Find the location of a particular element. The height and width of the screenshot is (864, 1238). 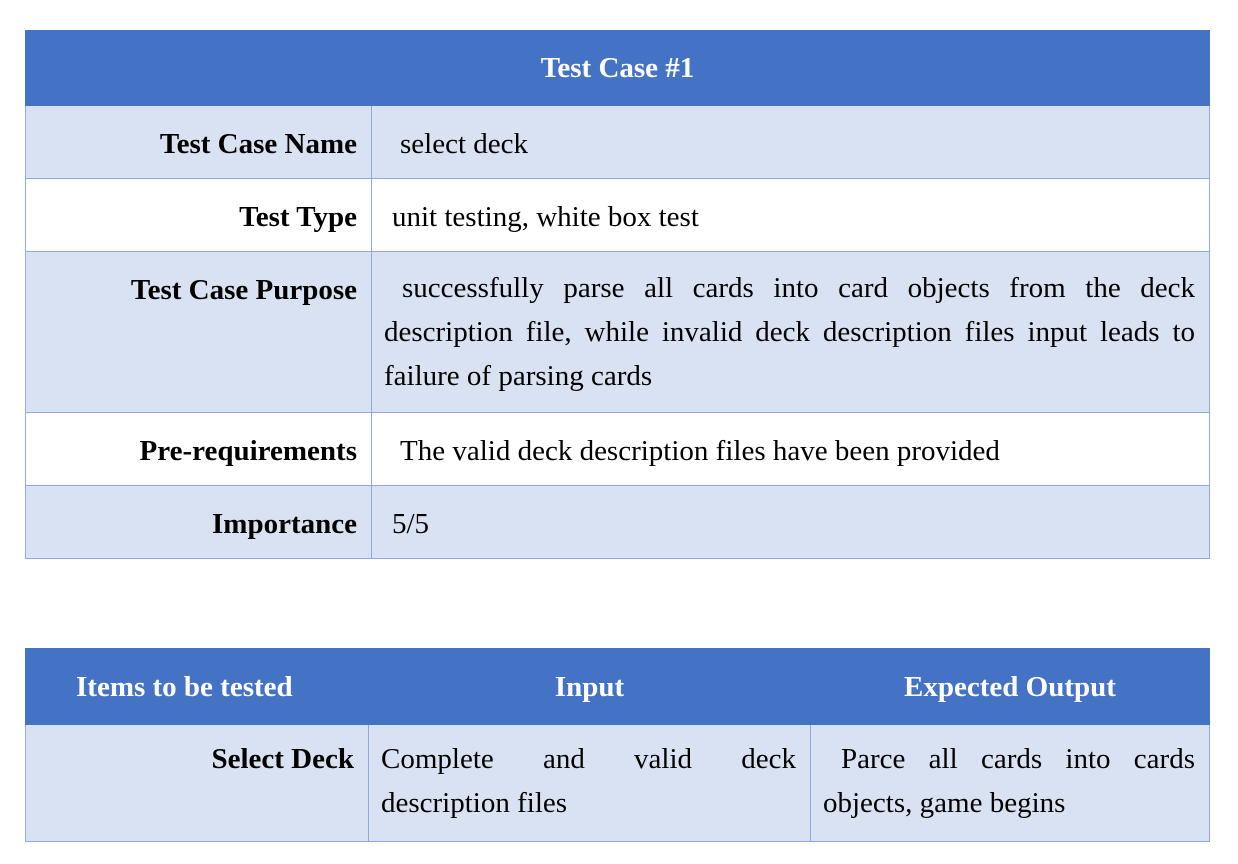

header-items: Items to be tested is located at coordinates (197, 686).